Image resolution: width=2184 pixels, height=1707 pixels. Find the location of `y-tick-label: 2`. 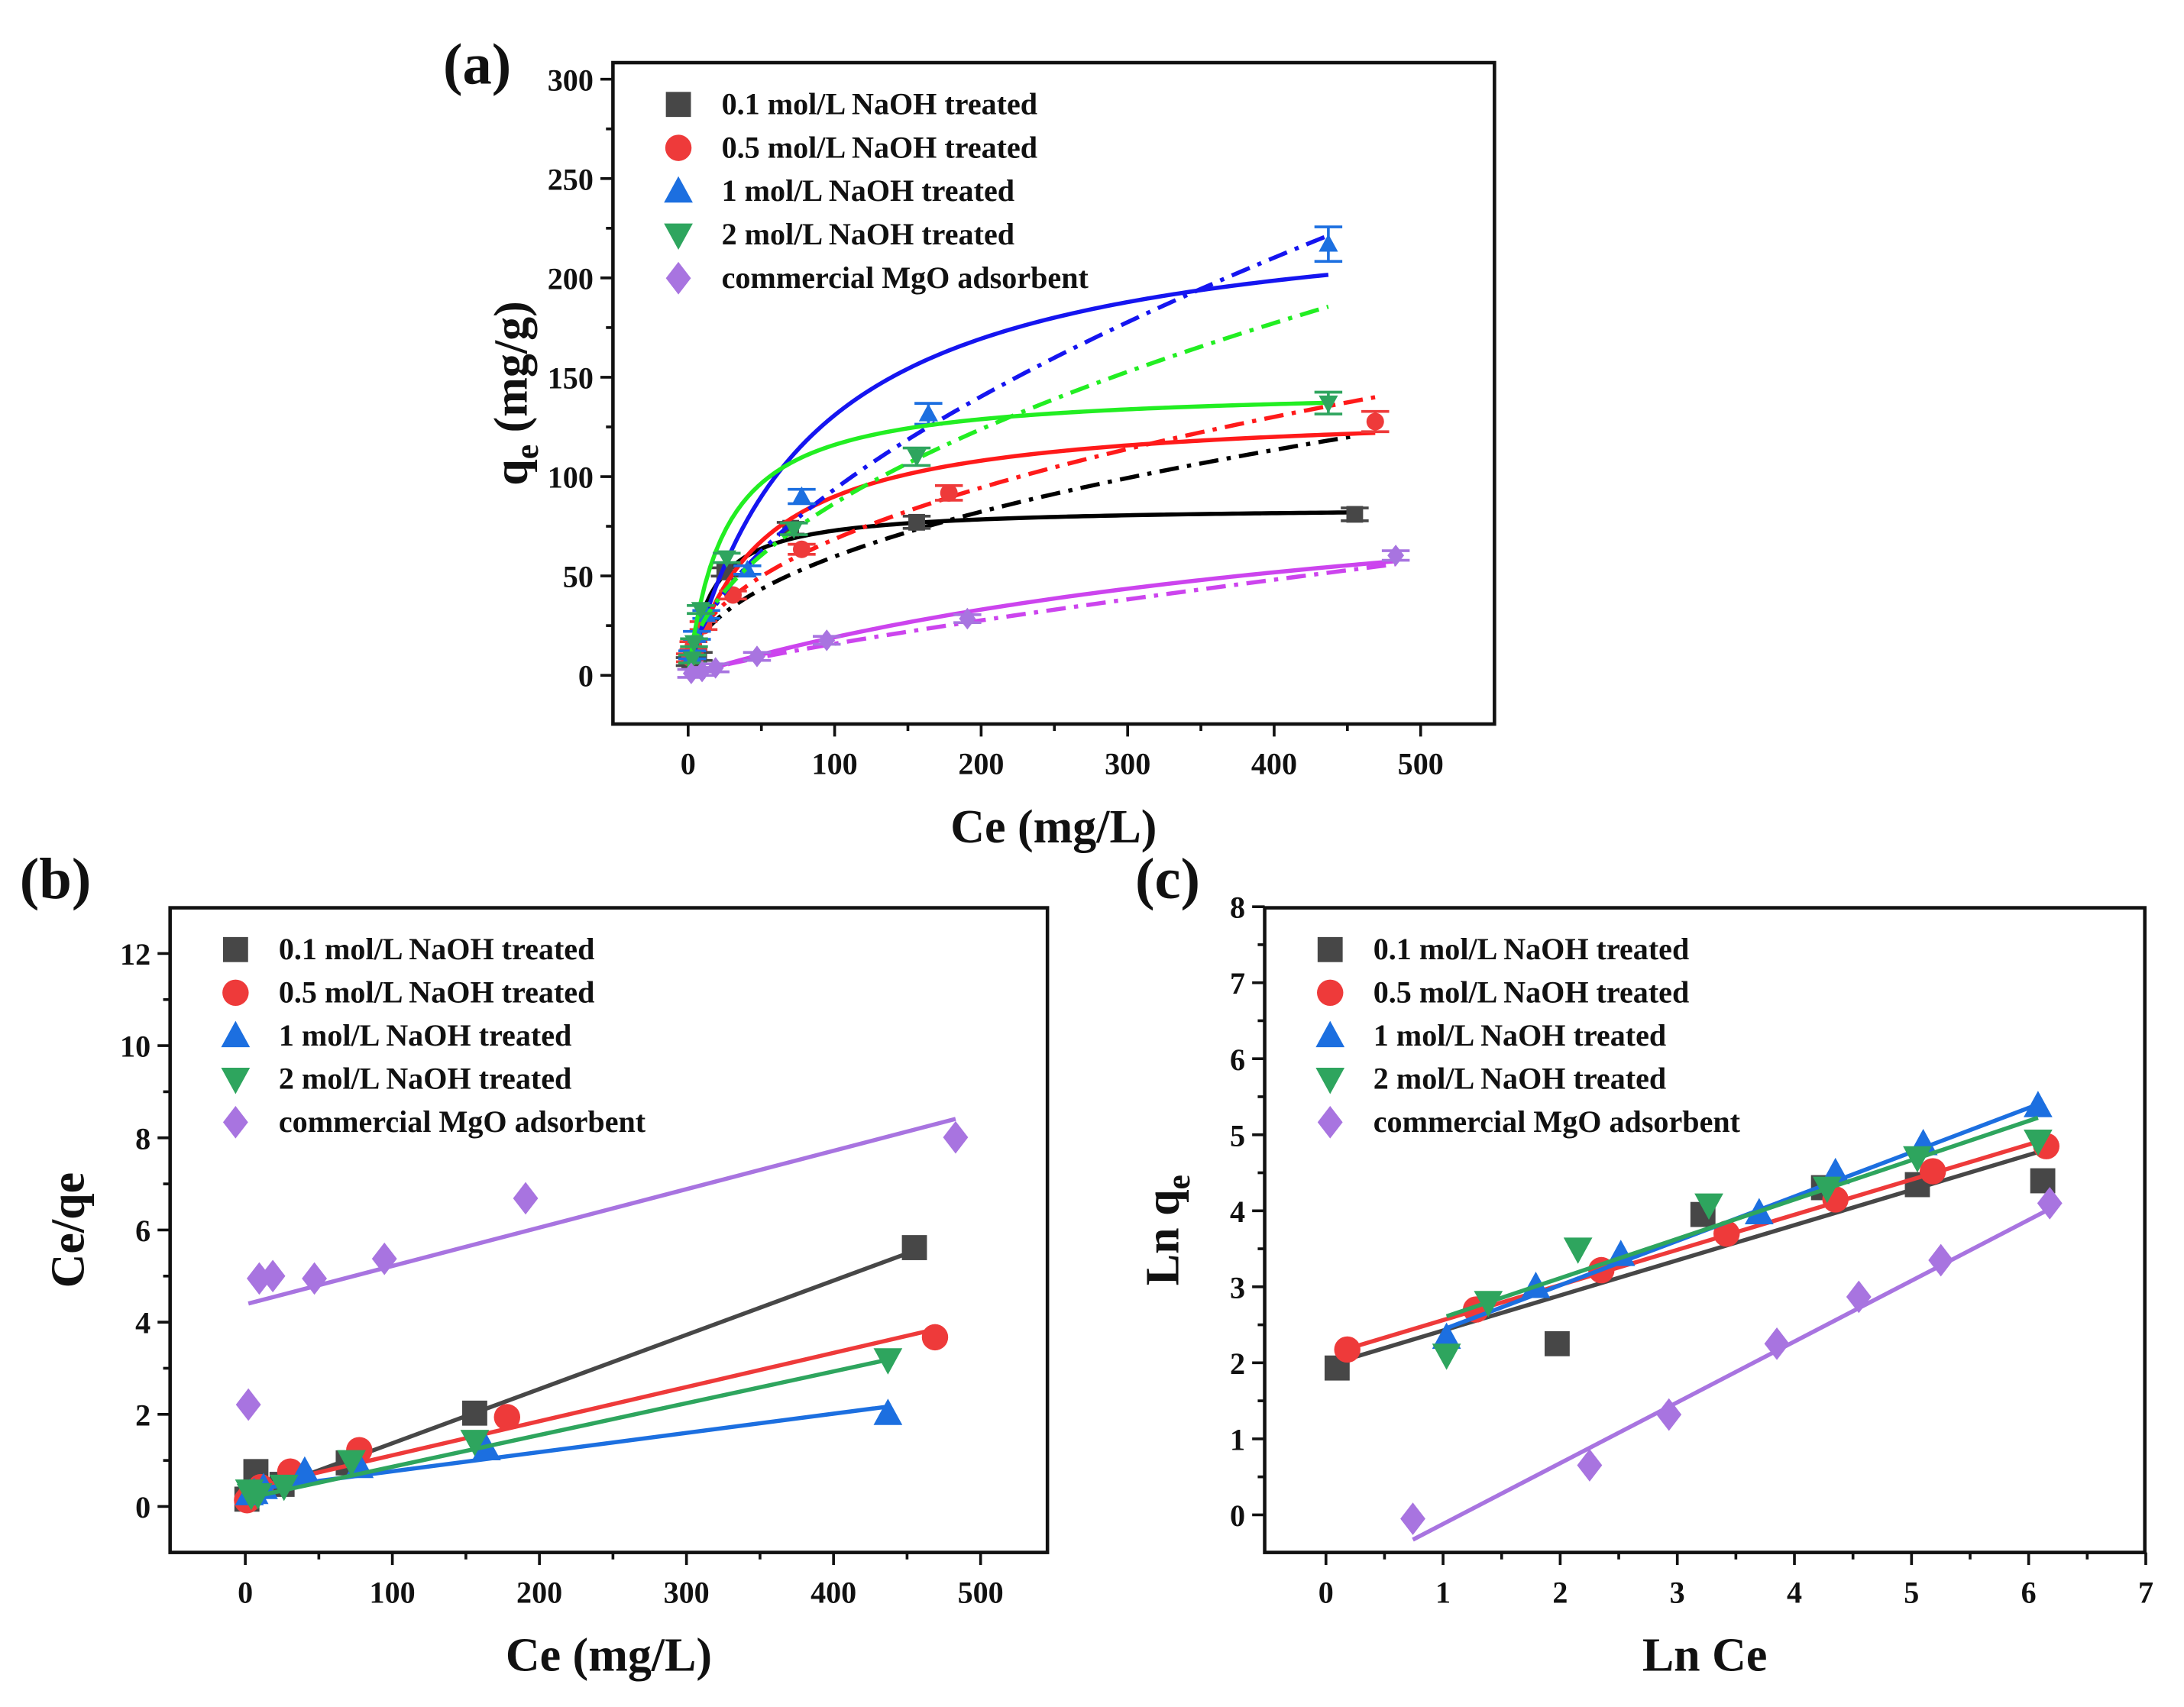

y-tick-label: 2 is located at coordinates (143, 1415).